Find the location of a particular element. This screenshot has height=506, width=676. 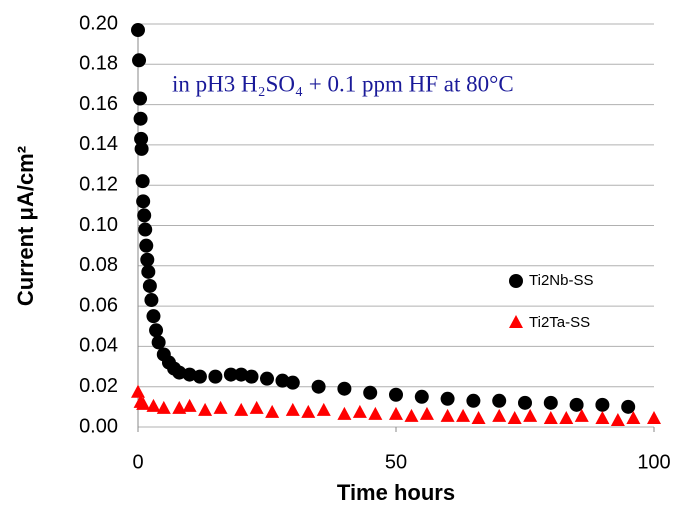

y-tick-label: 0.12 is located at coordinates (98, 184).